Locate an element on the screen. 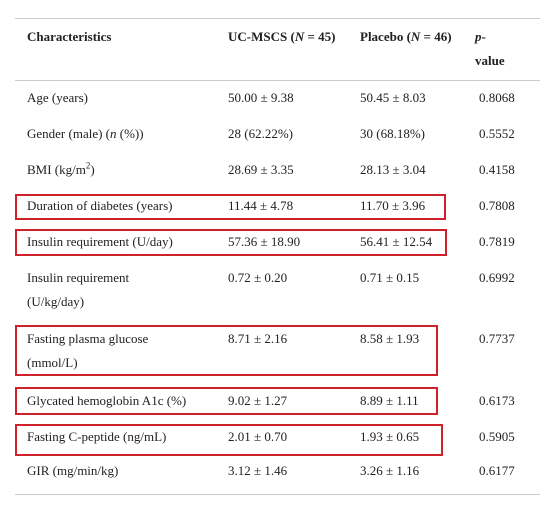  value-cell: 8.89 ± 1.11 is located at coordinates (389, 400).